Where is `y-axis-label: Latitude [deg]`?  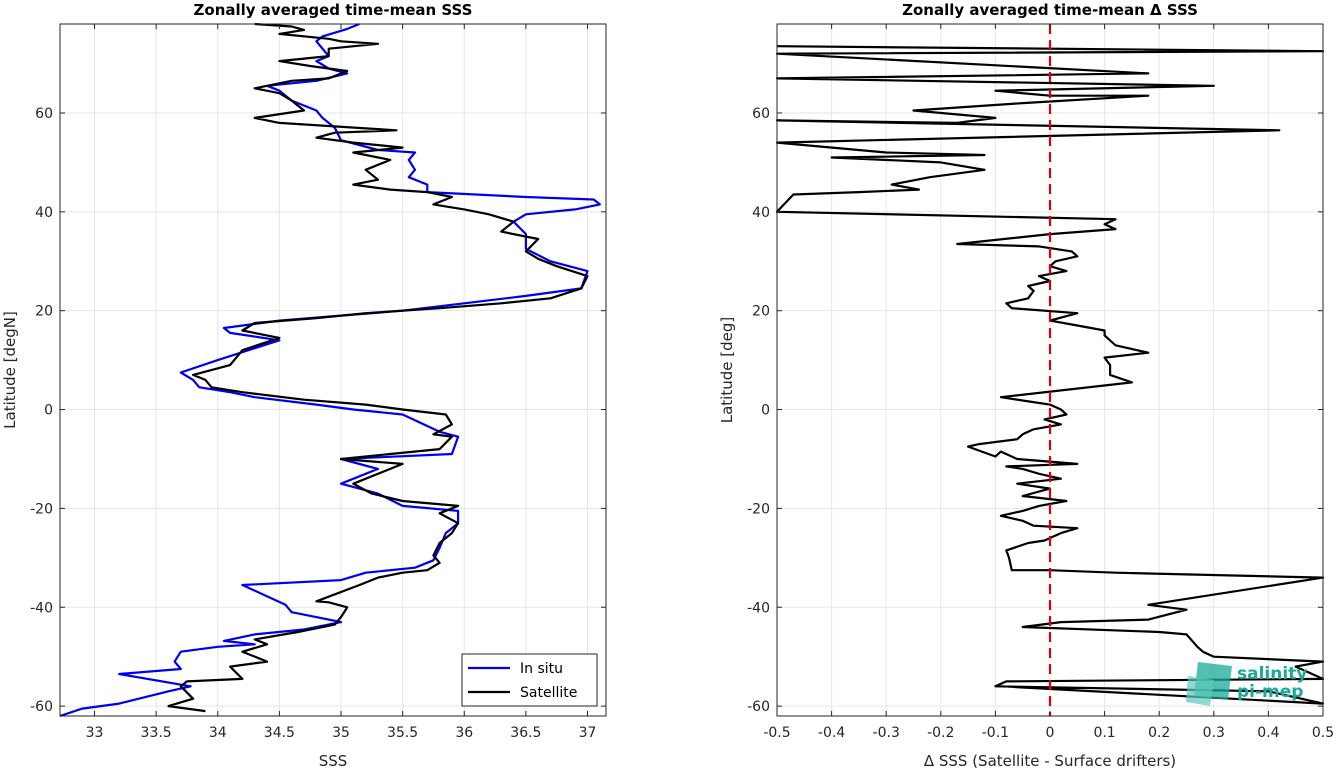 y-axis-label: Latitude [deg] is located at coordinates (727, 370).